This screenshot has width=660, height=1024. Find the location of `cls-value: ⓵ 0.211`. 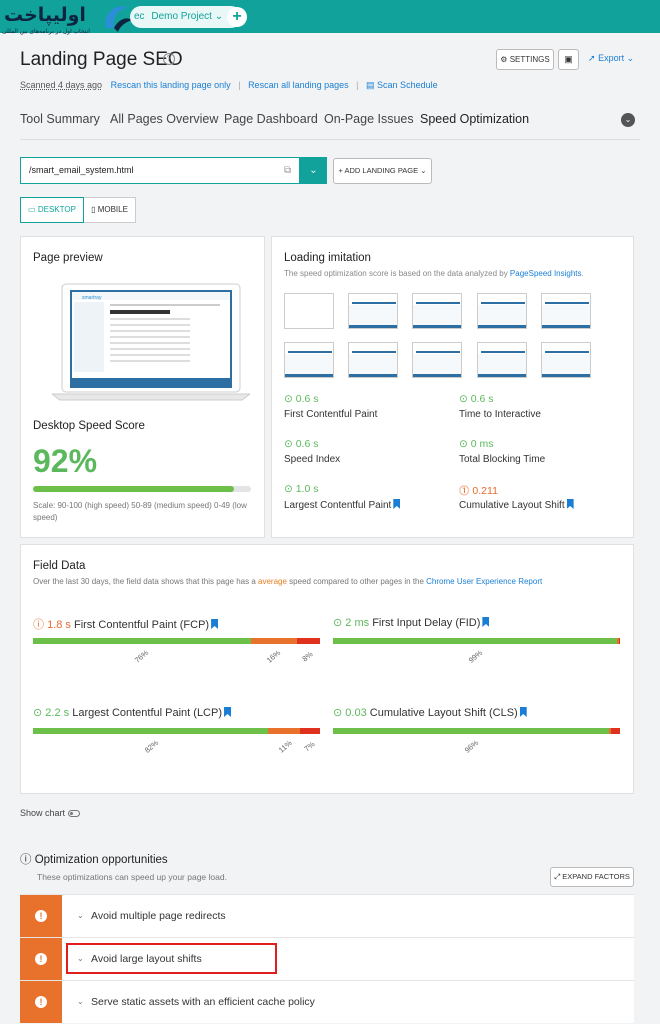

cls-value: ⓵ 0.211 is located at coordinates (478, 491).